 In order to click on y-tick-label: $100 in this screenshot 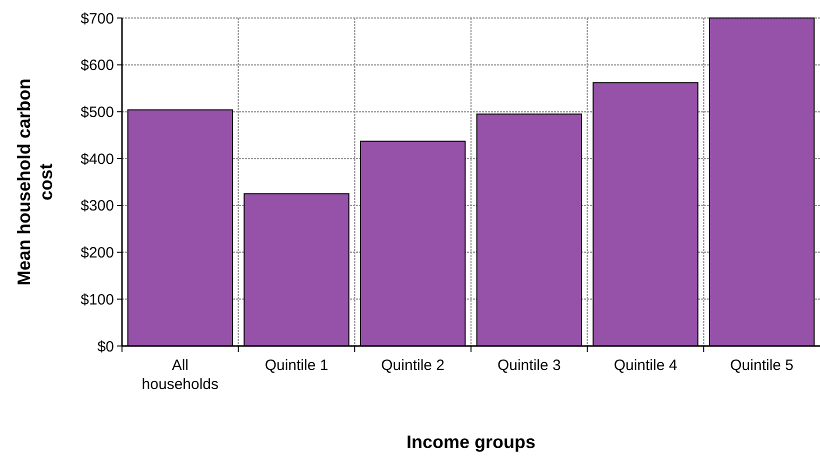, I will do `click(97, 299)`.